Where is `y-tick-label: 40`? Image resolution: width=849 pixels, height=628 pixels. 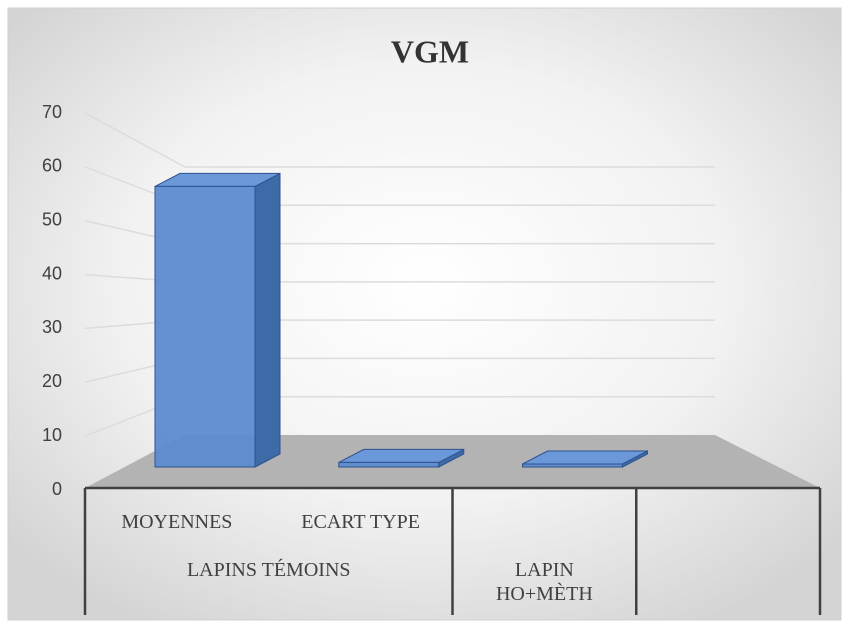
y-tick-label: 40 is located at coordinates (52, 273).